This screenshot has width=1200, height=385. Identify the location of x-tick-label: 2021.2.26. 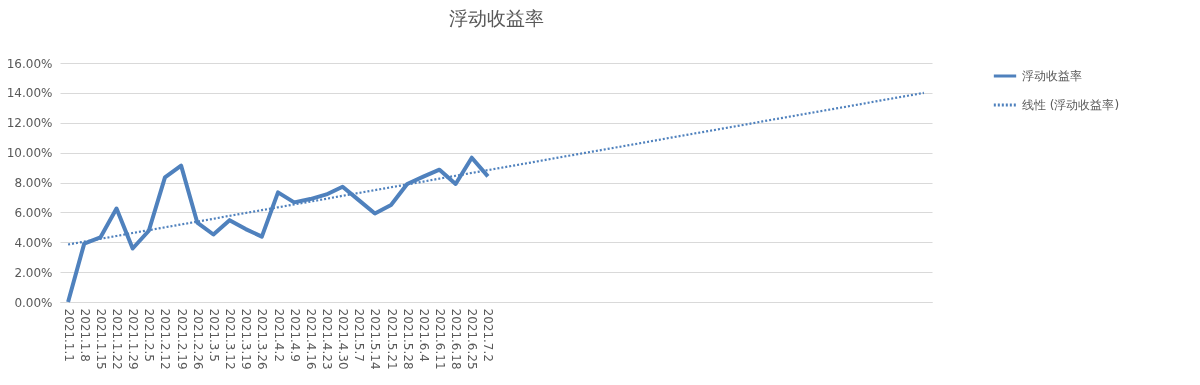
(197, 339).